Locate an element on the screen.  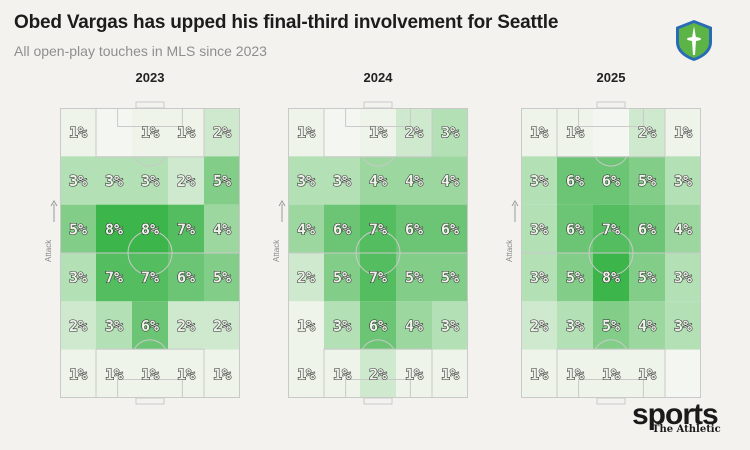
attack-arrow-icon is located at coordinates (54, 211).